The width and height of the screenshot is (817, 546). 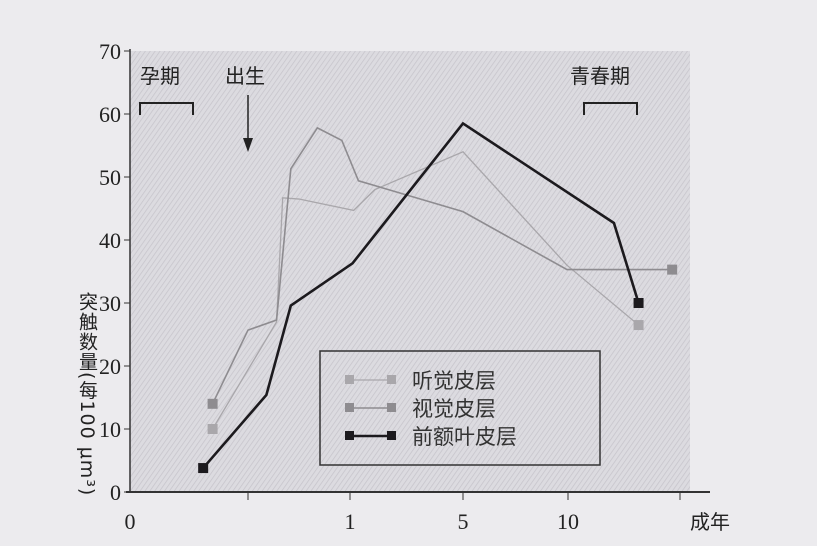 What do you see at coordinates (454, 381) in the screenshot?
I see `legend-label: 听觉皮层` at bounding box center [454, 381].